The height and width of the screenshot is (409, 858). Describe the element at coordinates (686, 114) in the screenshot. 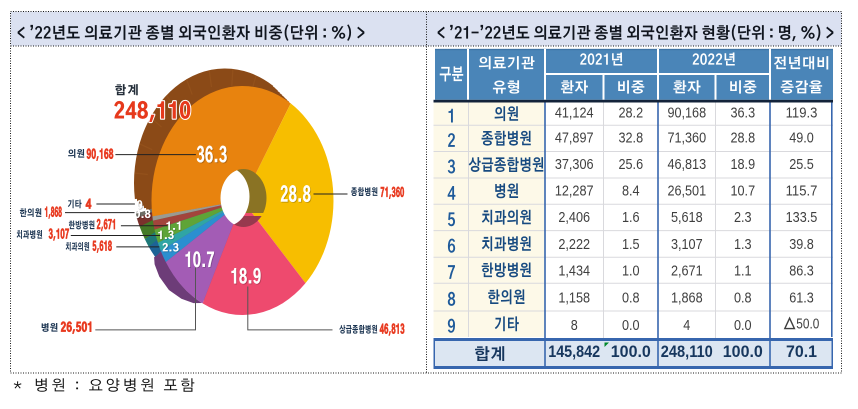

I see `svg-text: 90,168` at that location.